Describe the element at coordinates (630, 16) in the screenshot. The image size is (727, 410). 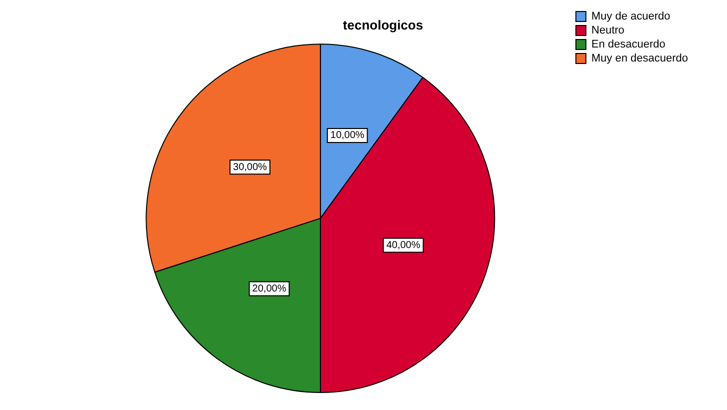
I see `legend-label: Muy de acuerdo` at that location.